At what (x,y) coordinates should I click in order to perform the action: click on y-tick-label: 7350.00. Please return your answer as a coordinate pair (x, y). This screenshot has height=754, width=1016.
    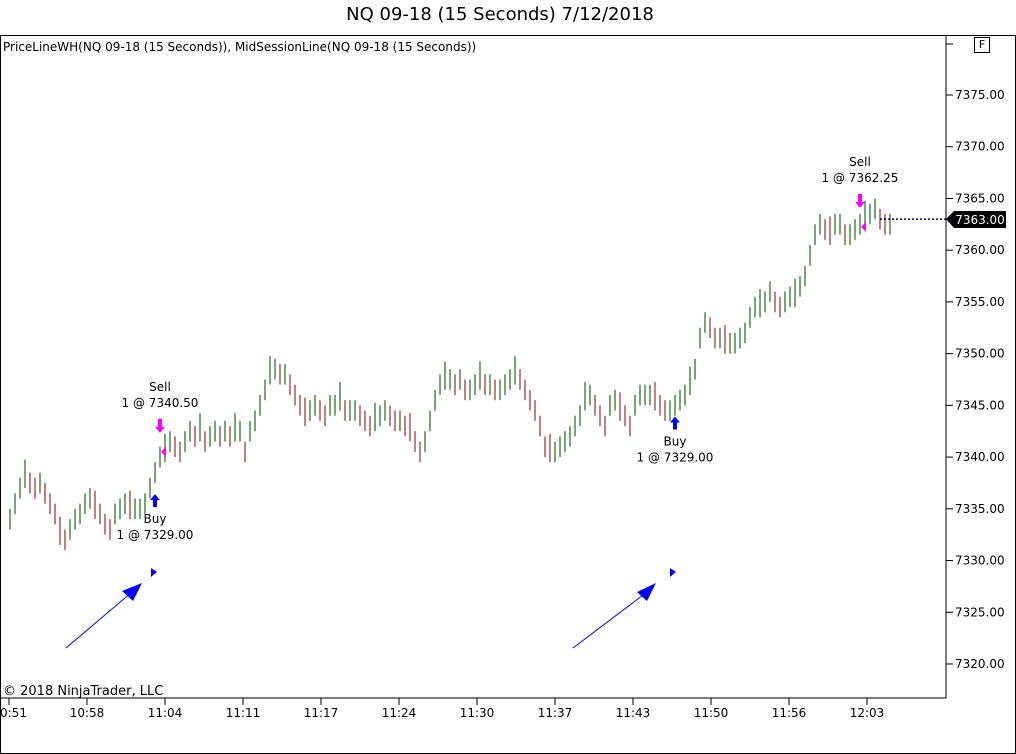
    Looking at the image, I should click on (980, 354).